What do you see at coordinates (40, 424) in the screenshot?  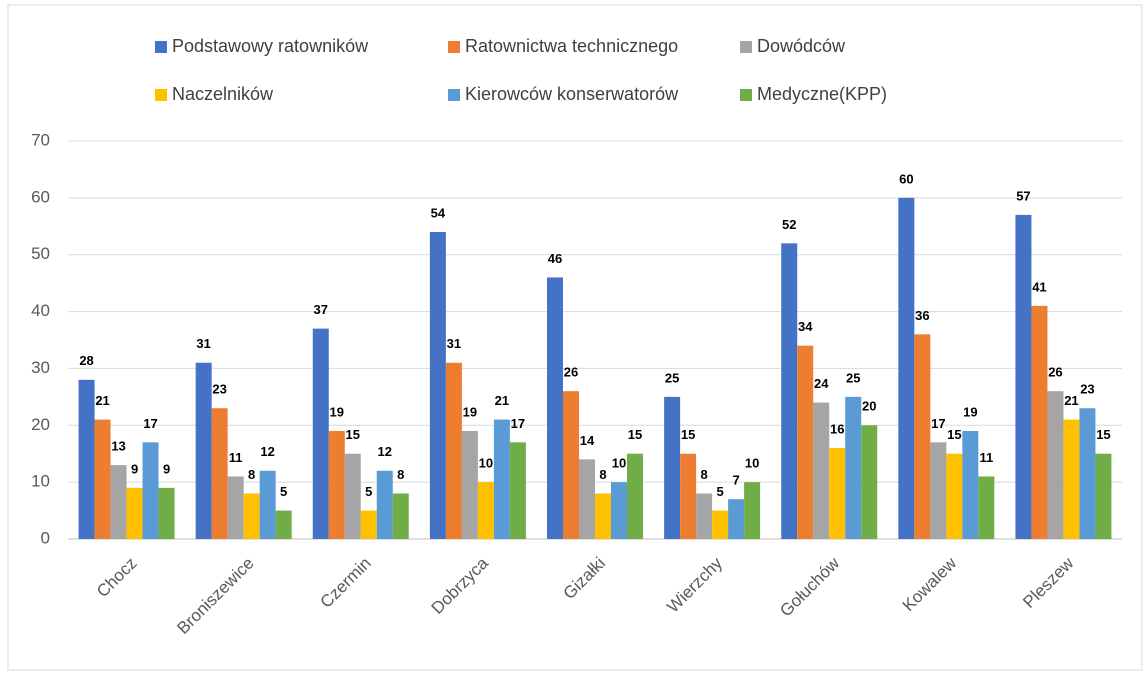 I see `y-tick-label: 20` at bounding box center [40, 424].